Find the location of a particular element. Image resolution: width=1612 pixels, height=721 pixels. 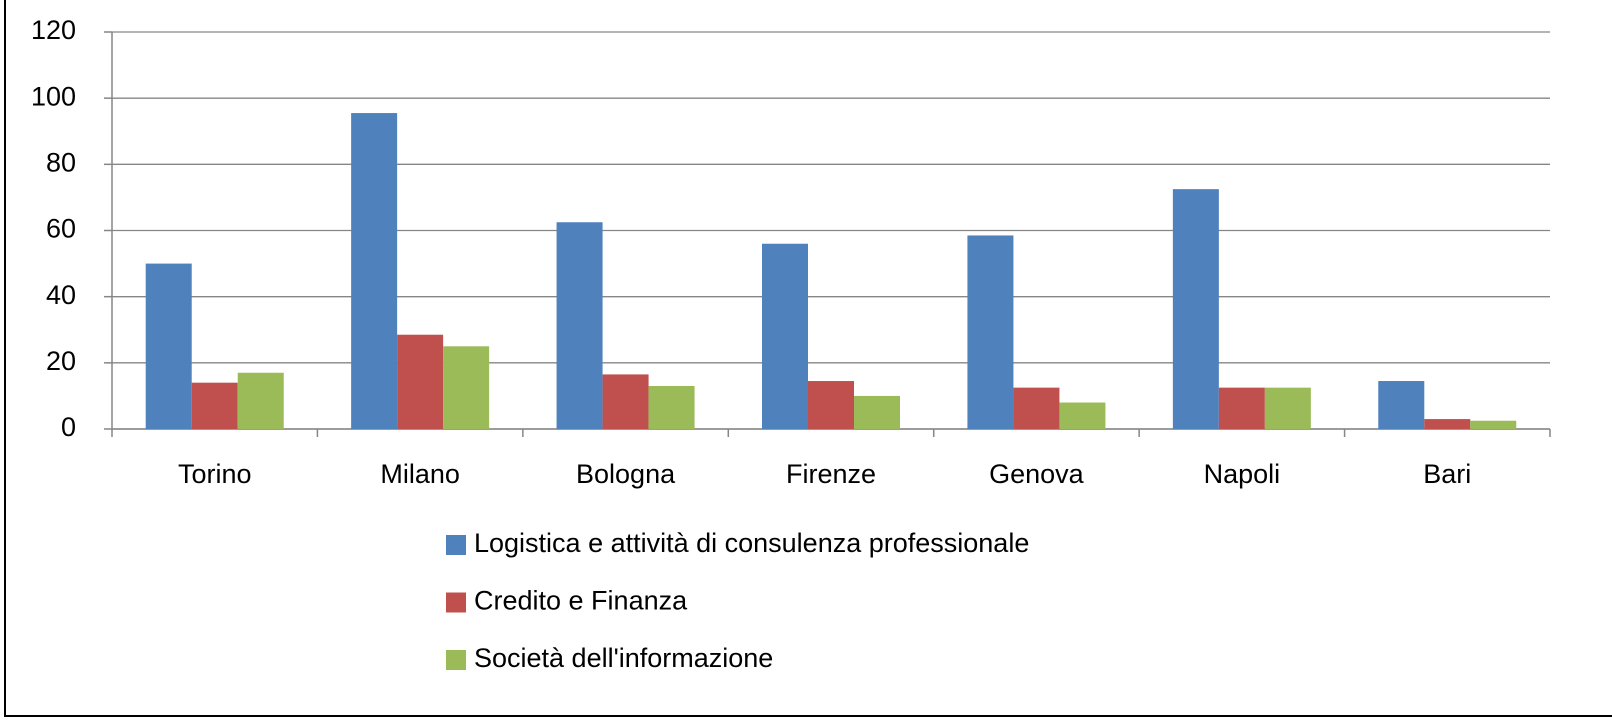

y-tick-label: 80 is located at coordinates (61, 162).